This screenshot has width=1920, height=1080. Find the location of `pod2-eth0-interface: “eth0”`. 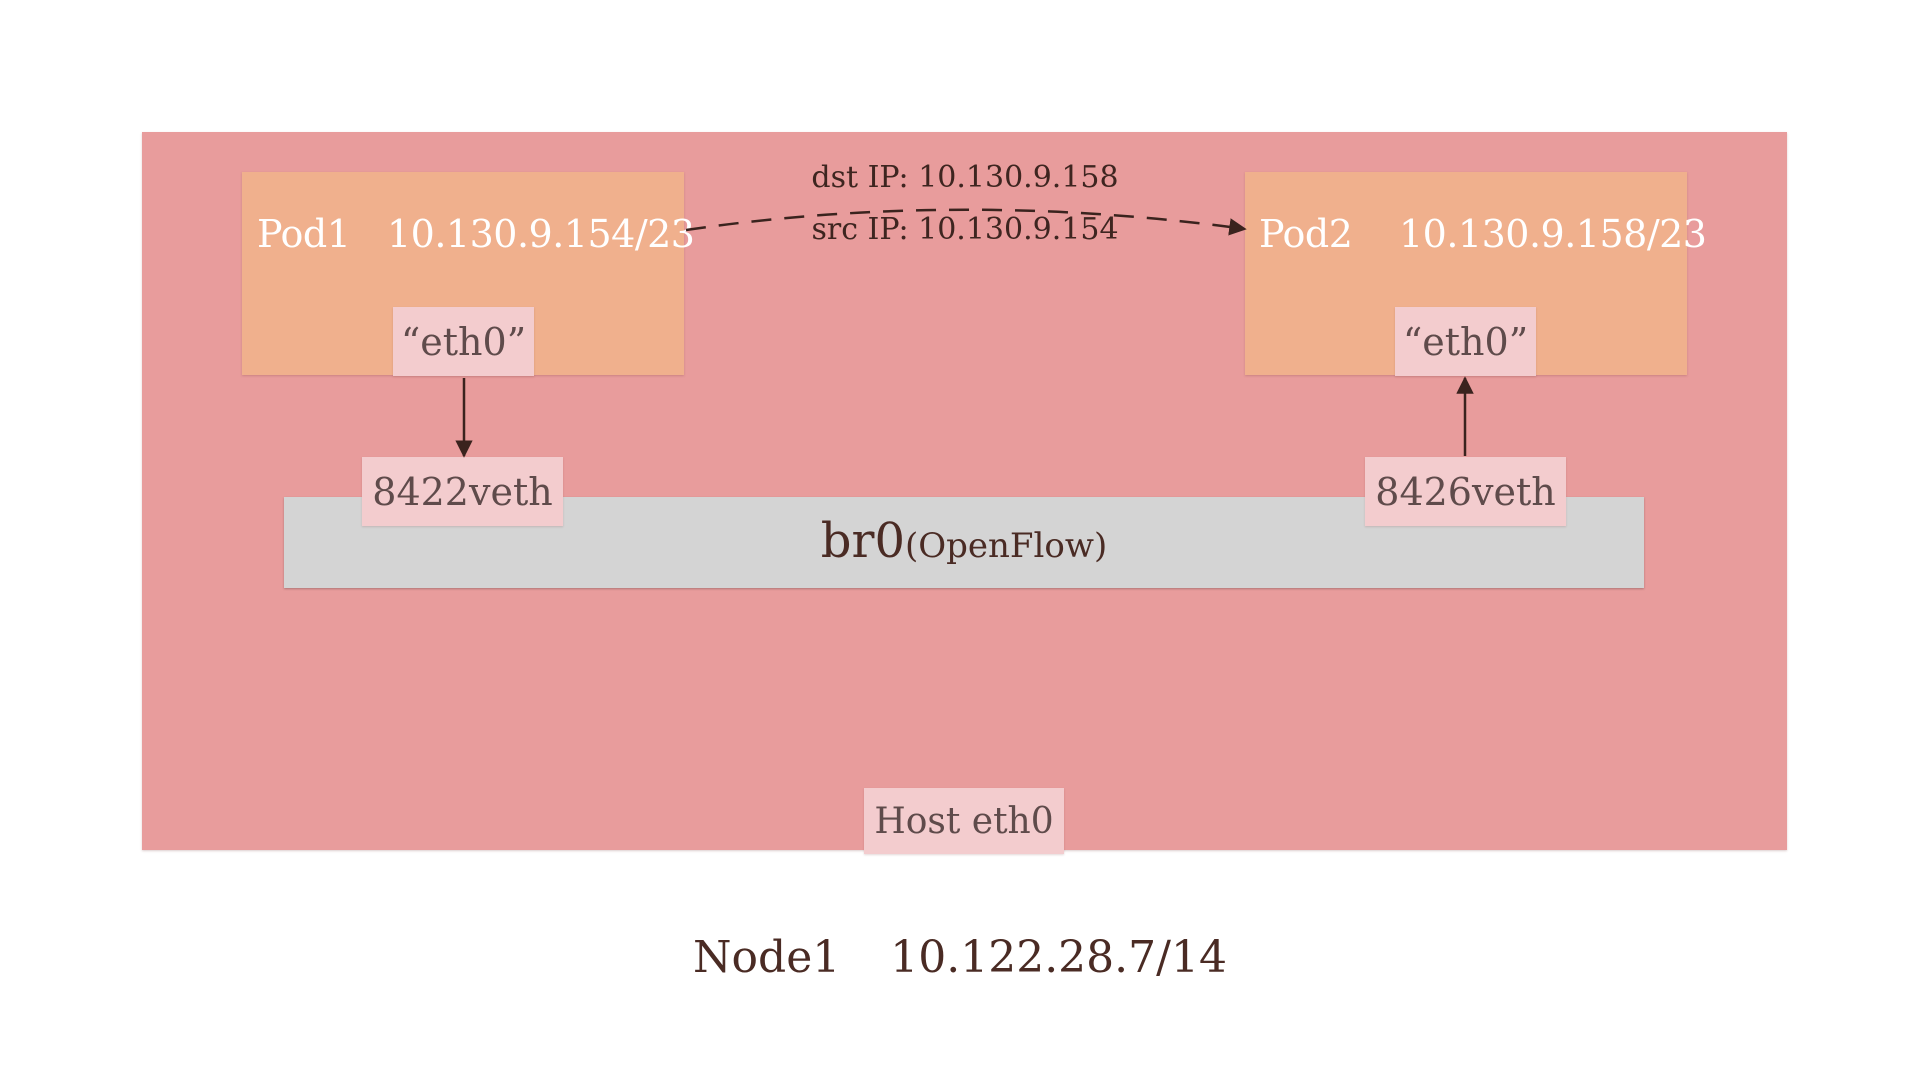

pod2-eth0-interface: “eth0” is located at coordinates (1465, 341).